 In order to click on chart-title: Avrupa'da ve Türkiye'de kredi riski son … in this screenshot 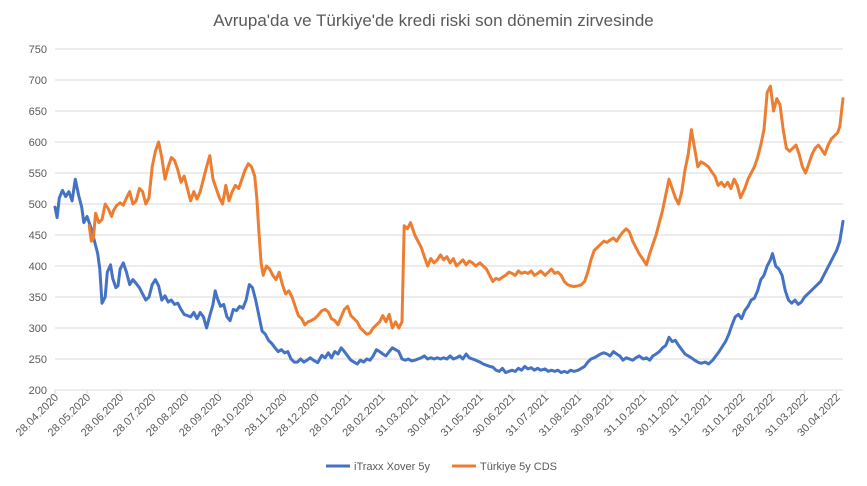, I will do `click(433, 20)`.